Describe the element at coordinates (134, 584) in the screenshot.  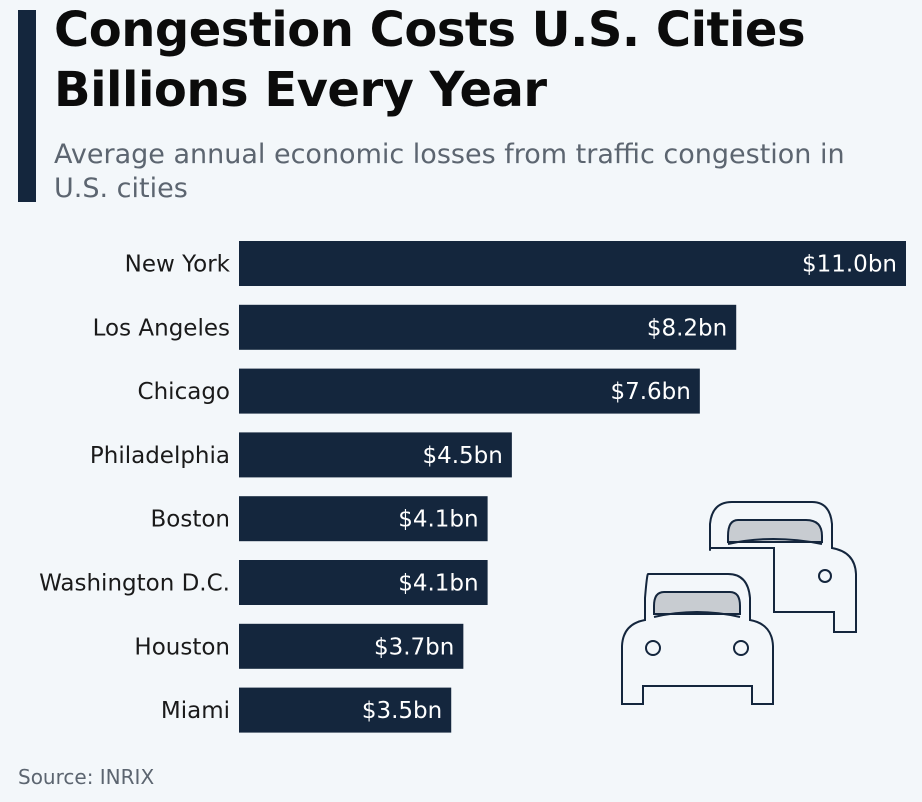
I see `category-label: Washington D.C.` at that location.